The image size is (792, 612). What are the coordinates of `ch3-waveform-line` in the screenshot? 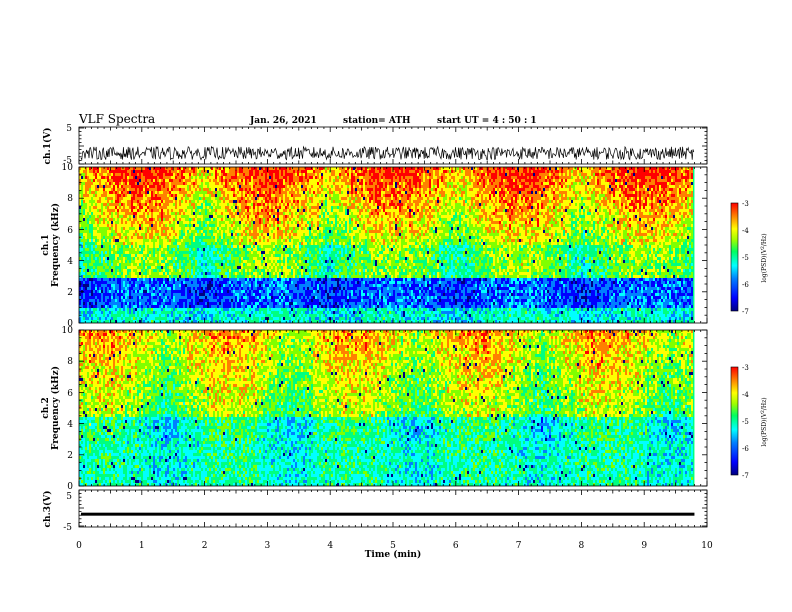 It's located at (388, 514).